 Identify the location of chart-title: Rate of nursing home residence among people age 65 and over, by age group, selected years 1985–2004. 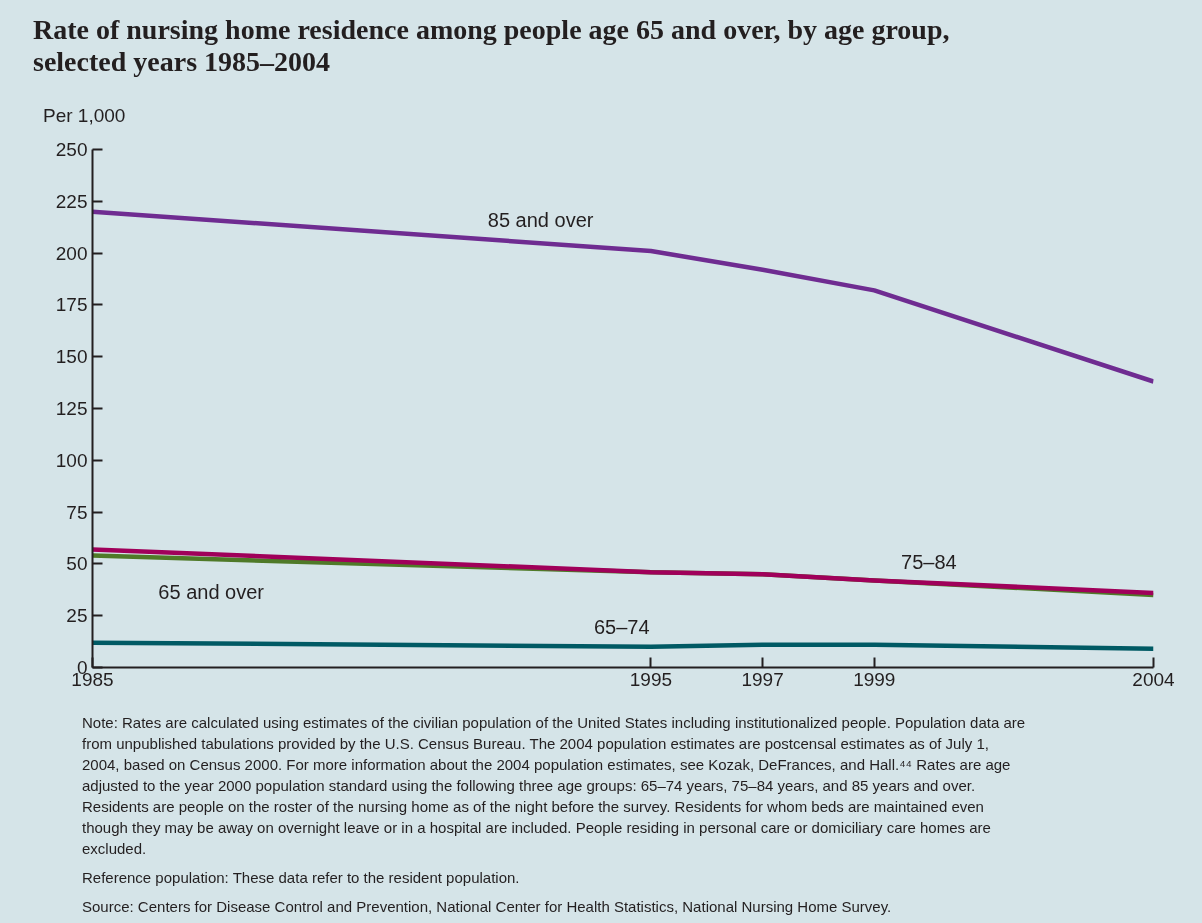
(491, 45).